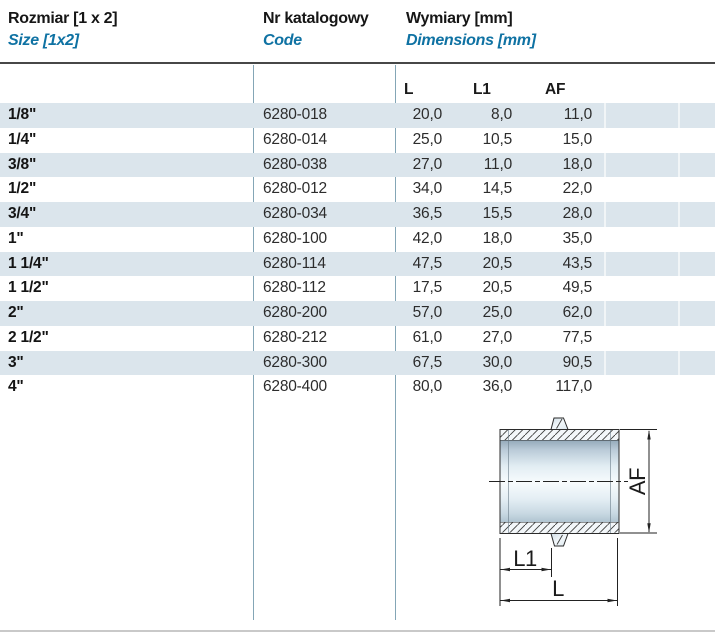 This screenshot has width=715, height=633. I want to click on code-cell: 6280-014, so click(295, 139).